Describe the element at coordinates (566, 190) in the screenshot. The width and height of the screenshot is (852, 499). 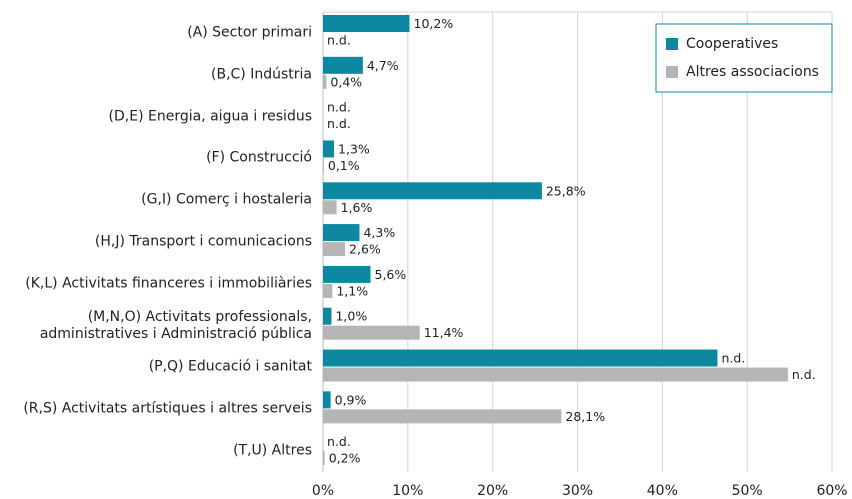
I see `value-label: 25,8%` at that location.